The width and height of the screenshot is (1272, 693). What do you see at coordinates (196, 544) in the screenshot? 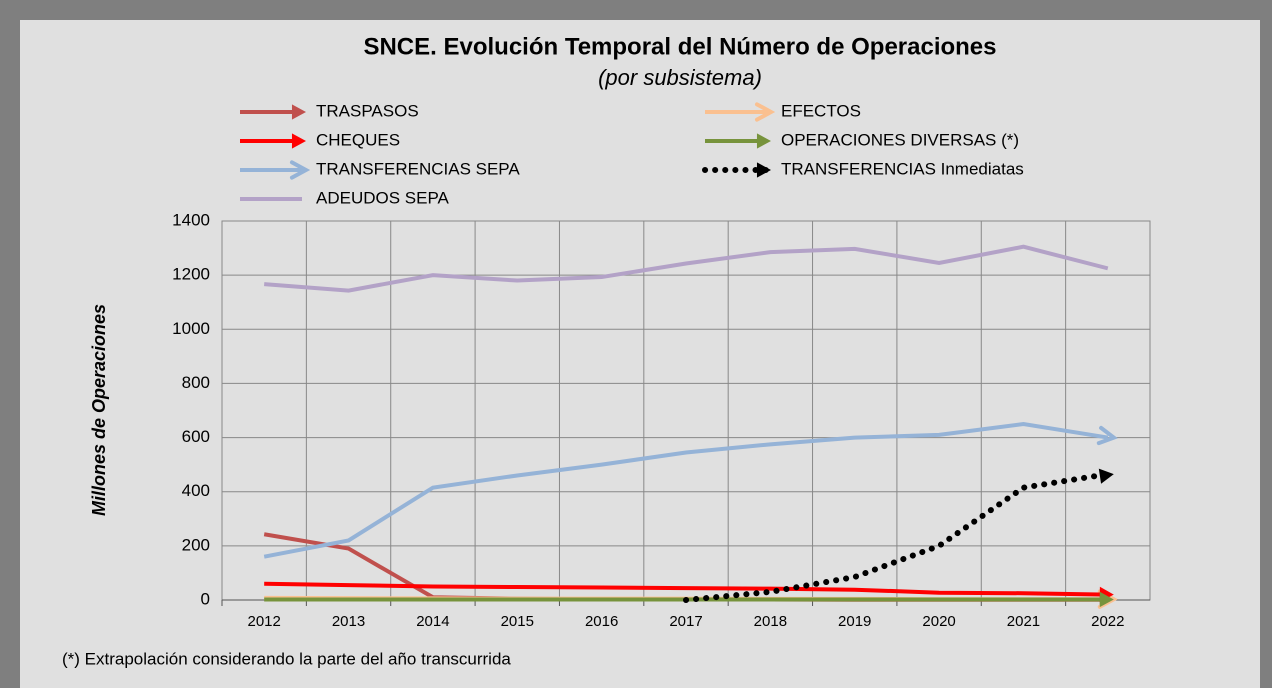
I see `y-tick-label: 200` at bounding box center [196, 544].